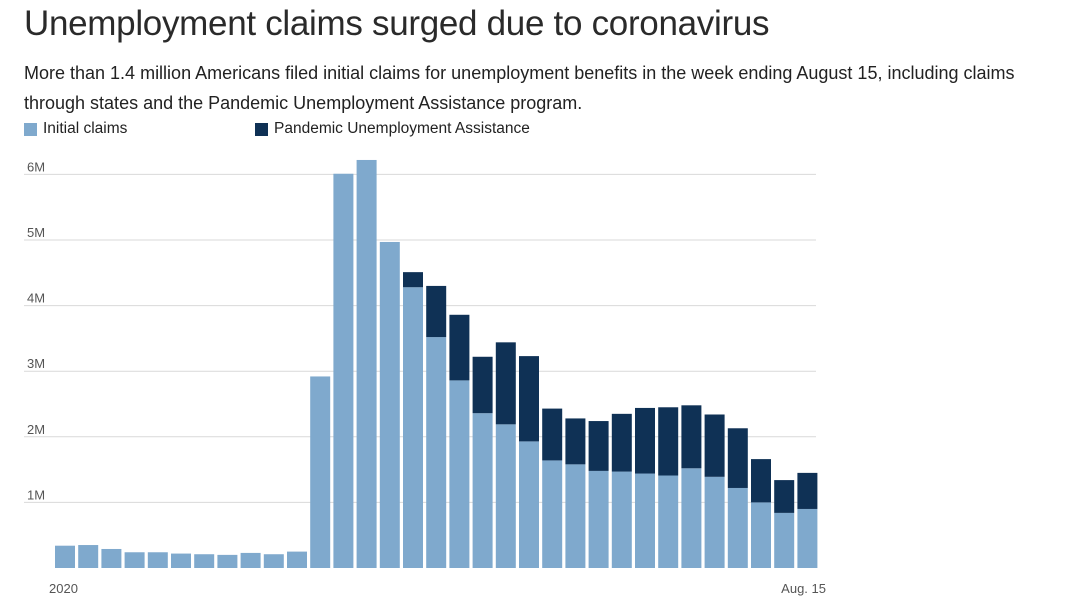 This screenshot has height=614, width=1080. I want to click on x-tick-label-end: Aug. 15, so click(803, 588).